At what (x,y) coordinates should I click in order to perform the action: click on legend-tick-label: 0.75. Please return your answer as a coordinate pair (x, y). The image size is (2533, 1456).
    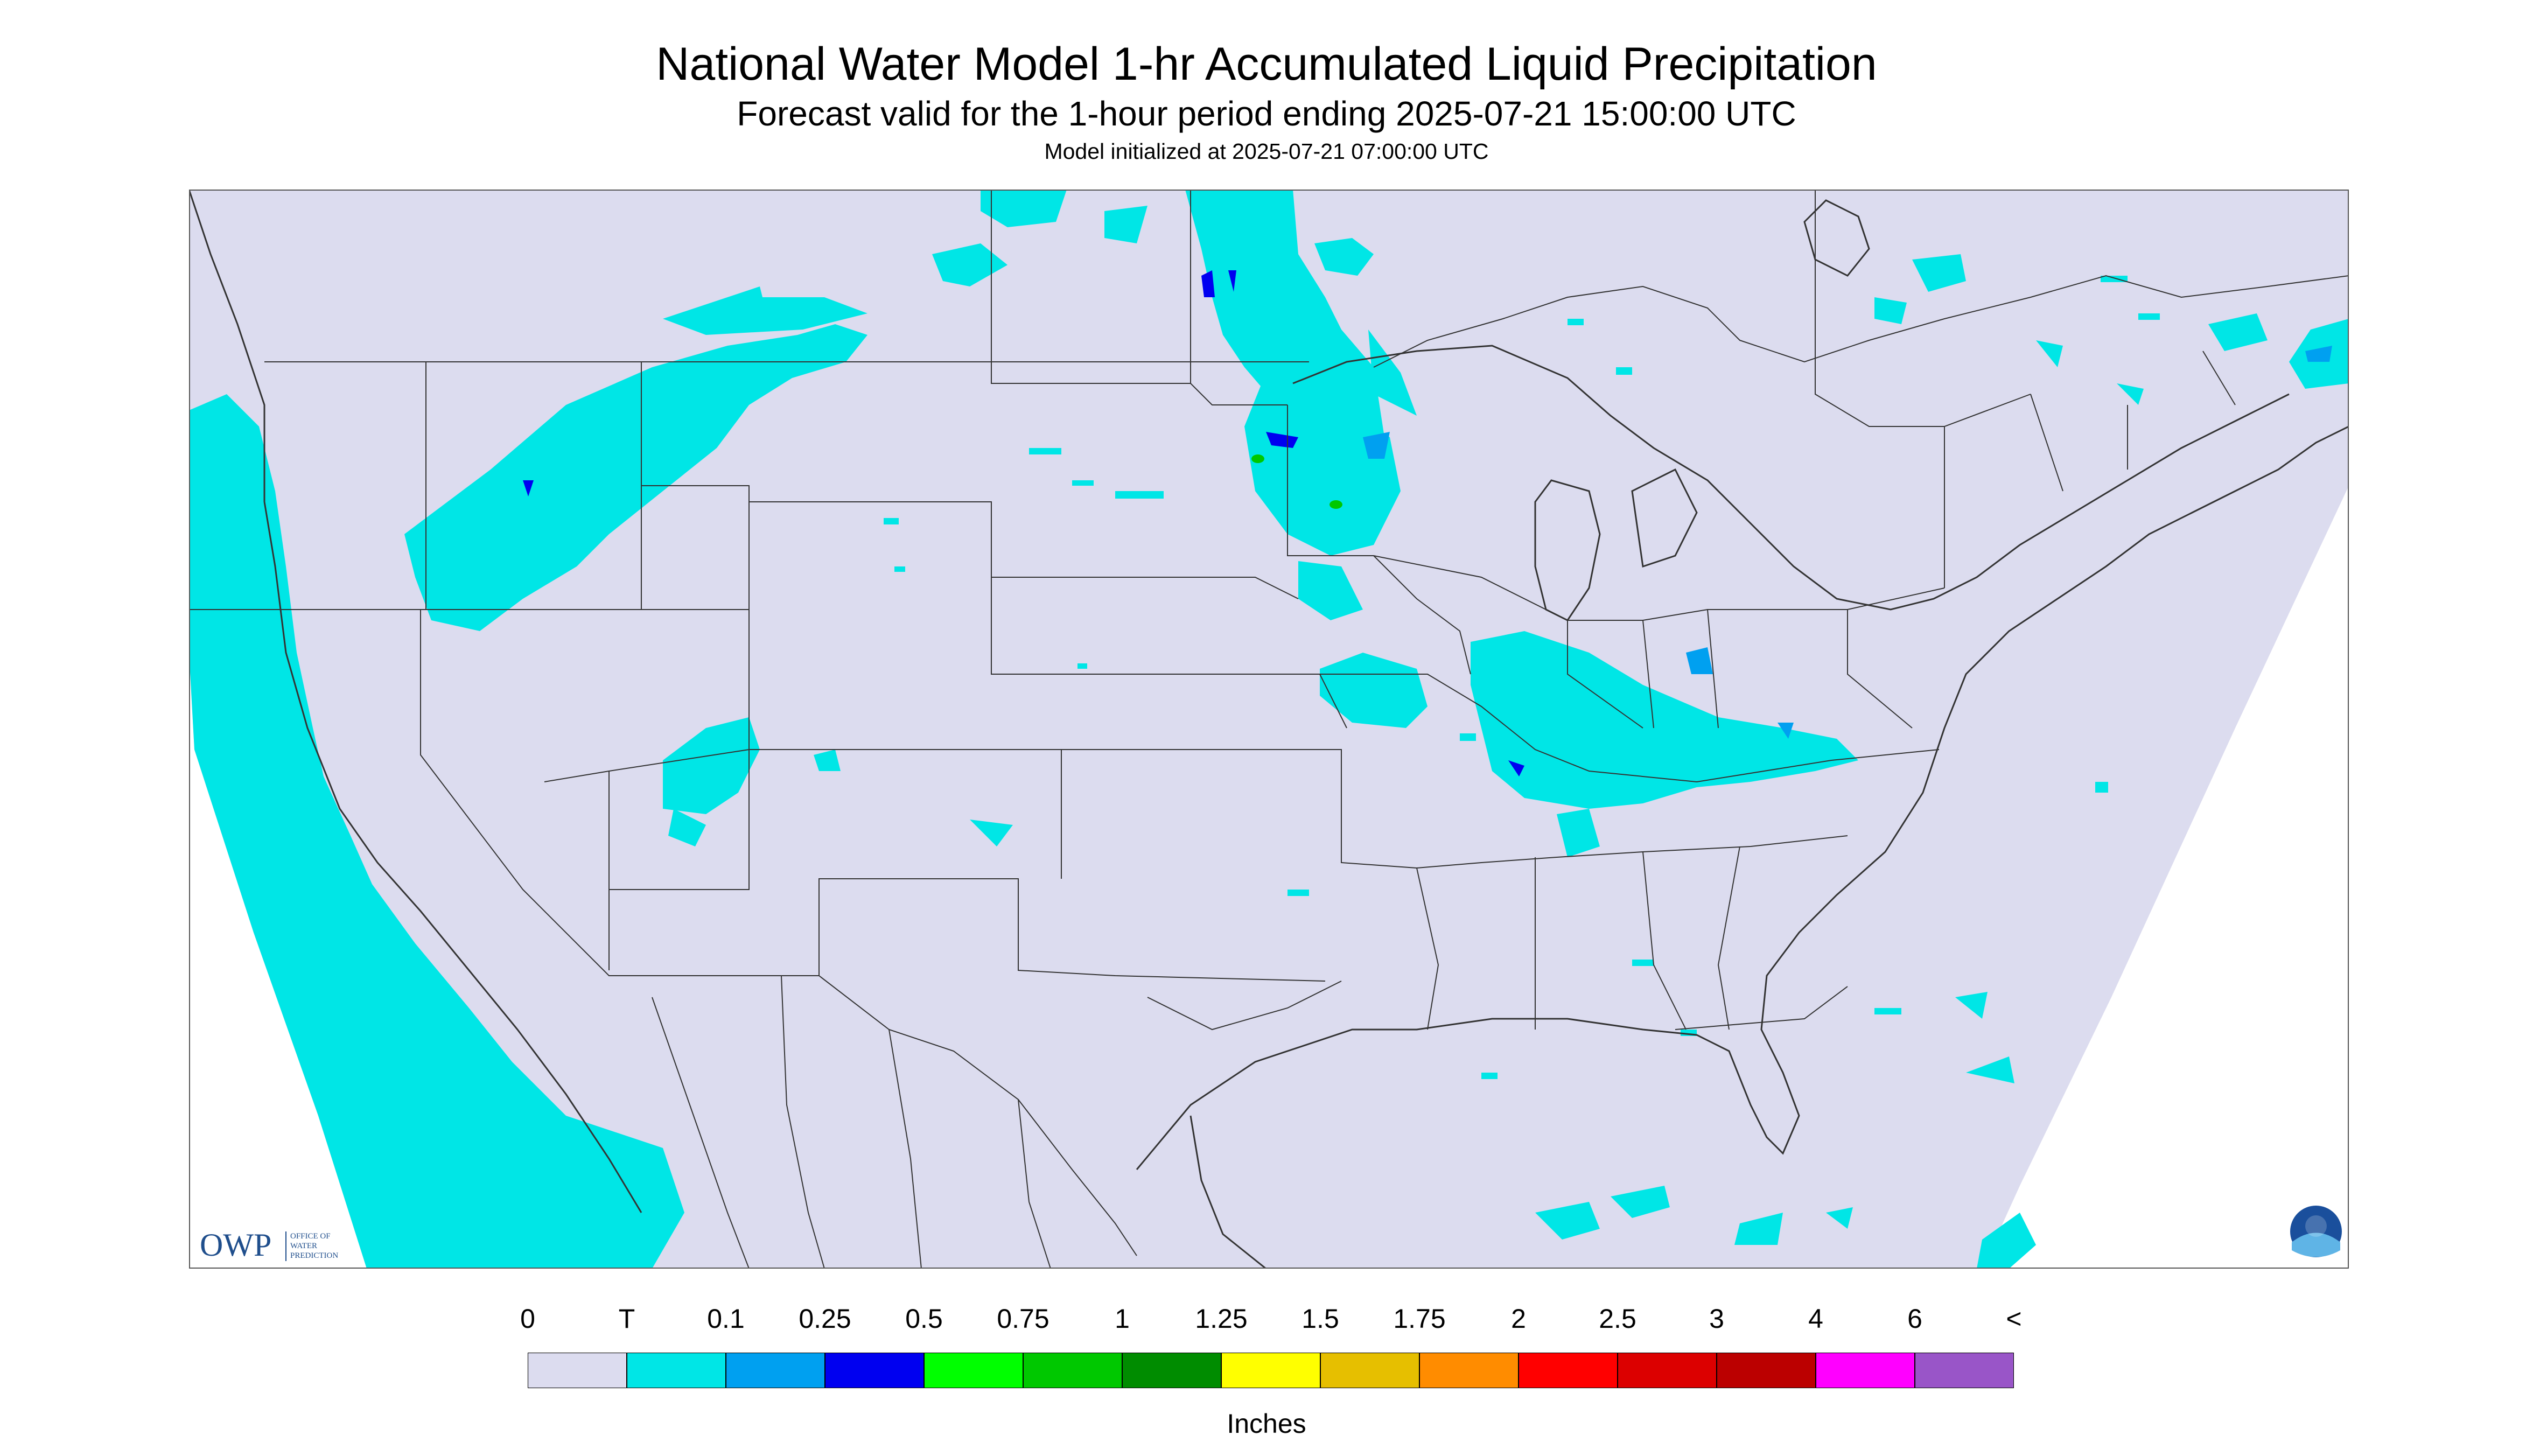
    Looking at the image, I should click on (1023, 1319).